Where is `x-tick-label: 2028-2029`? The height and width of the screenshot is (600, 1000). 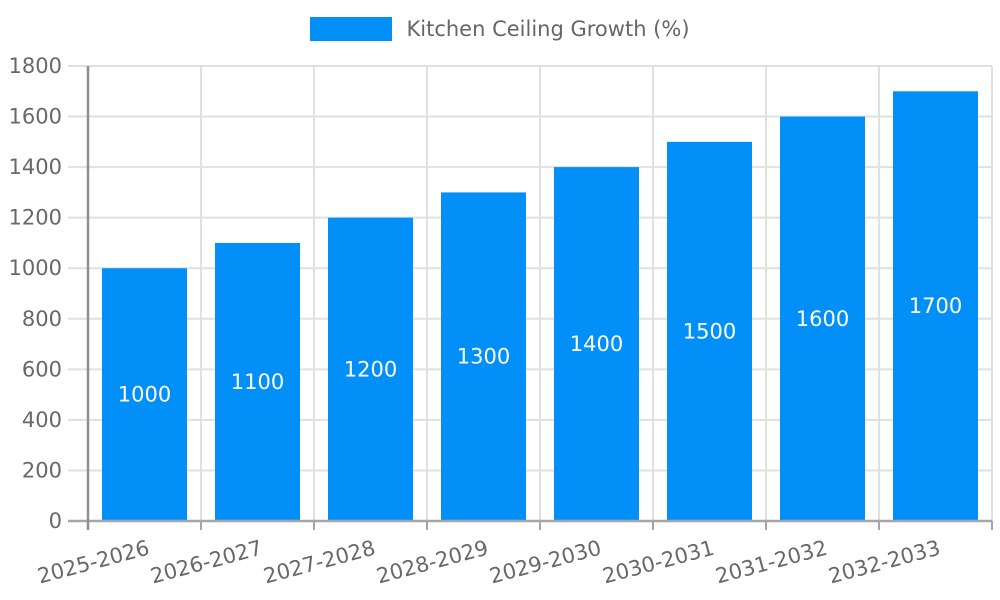
x-tick-label: 2028-2029 is located at coordinates (432, 562).